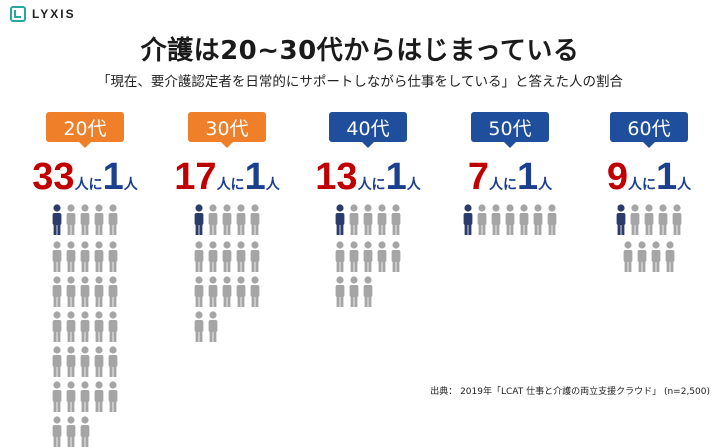 This screenshot has width=720, height=447. Describe the element at coordinates (53, 177) in the screenshot. I see `ratio-number: 33` at that location.